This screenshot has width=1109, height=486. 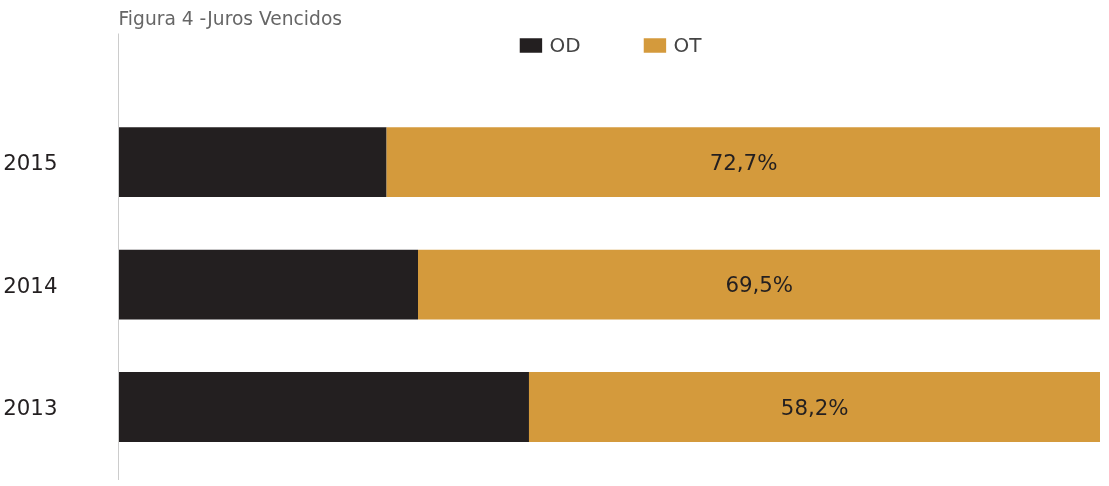 I want to click on legend-label: OT, so click(x=687, y=45).